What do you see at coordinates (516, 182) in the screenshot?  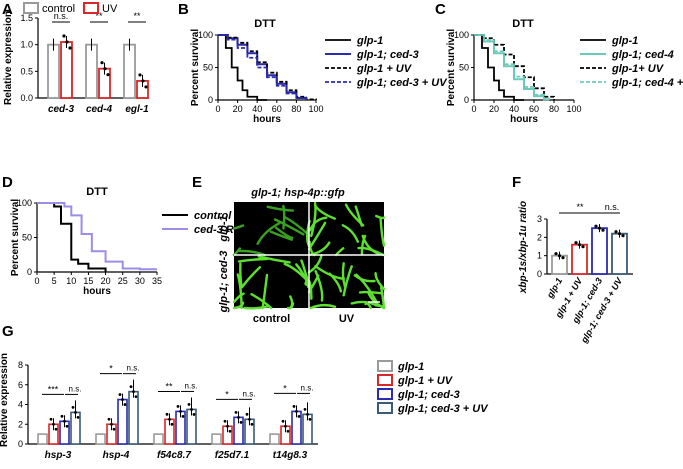 I see `panel-label-F: F` at bounding box center [516, 182].